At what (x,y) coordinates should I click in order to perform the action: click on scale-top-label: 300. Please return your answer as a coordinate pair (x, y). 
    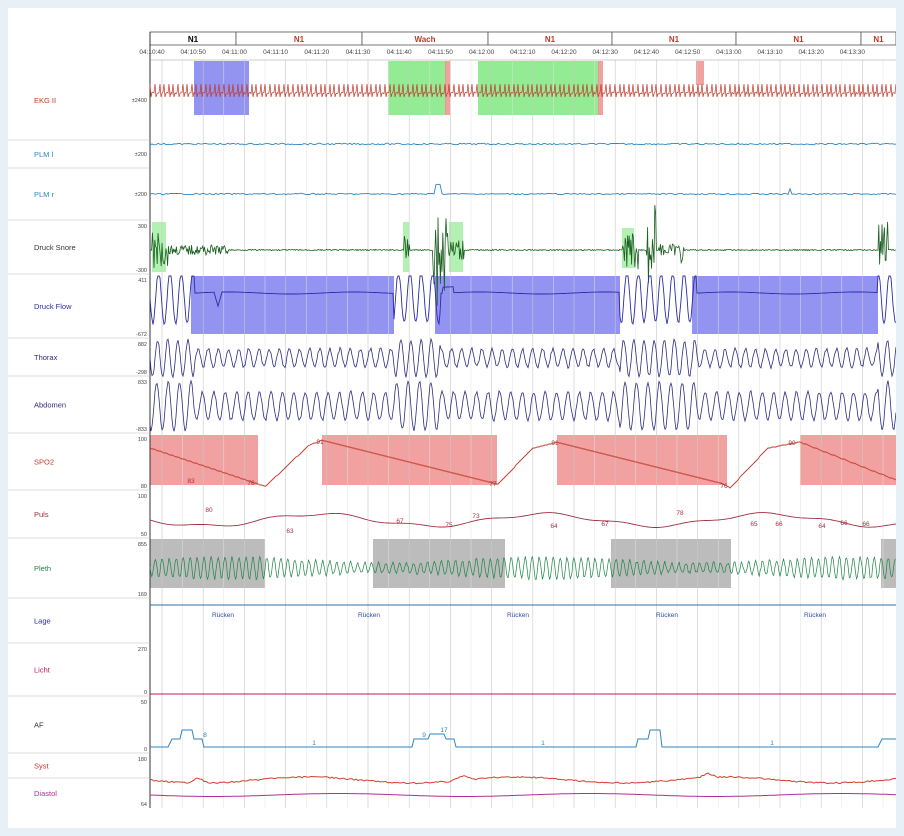
    Looking at the image, I should click on (142, 227).